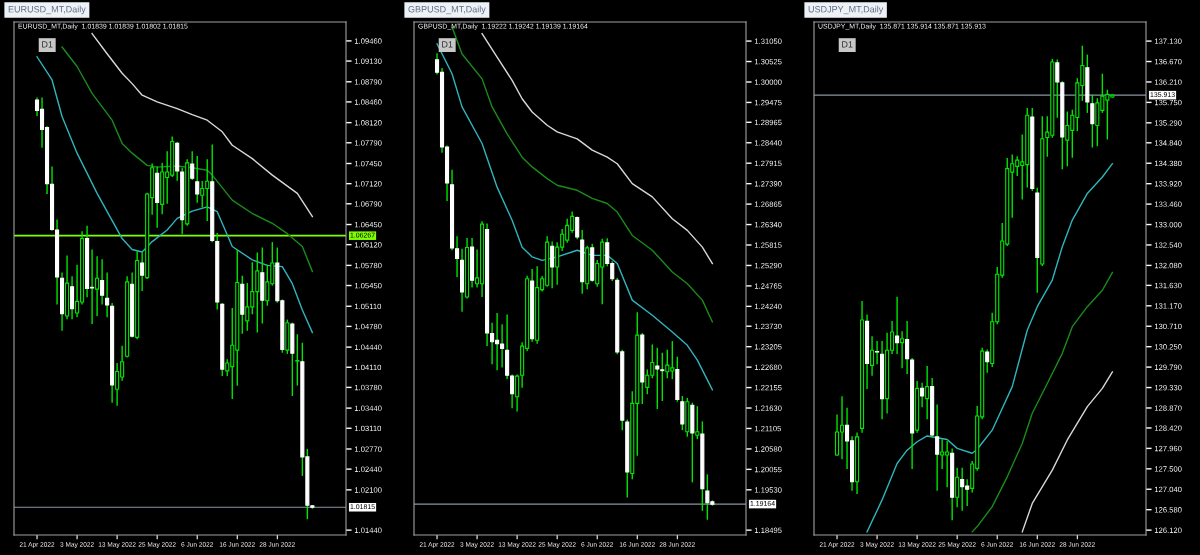 This screenshot has height=555, width=1200. Describe the element at coordinates (47, 10) in the screenshot. I see `chart-title: EURUSD_MT,Daily` at that location.